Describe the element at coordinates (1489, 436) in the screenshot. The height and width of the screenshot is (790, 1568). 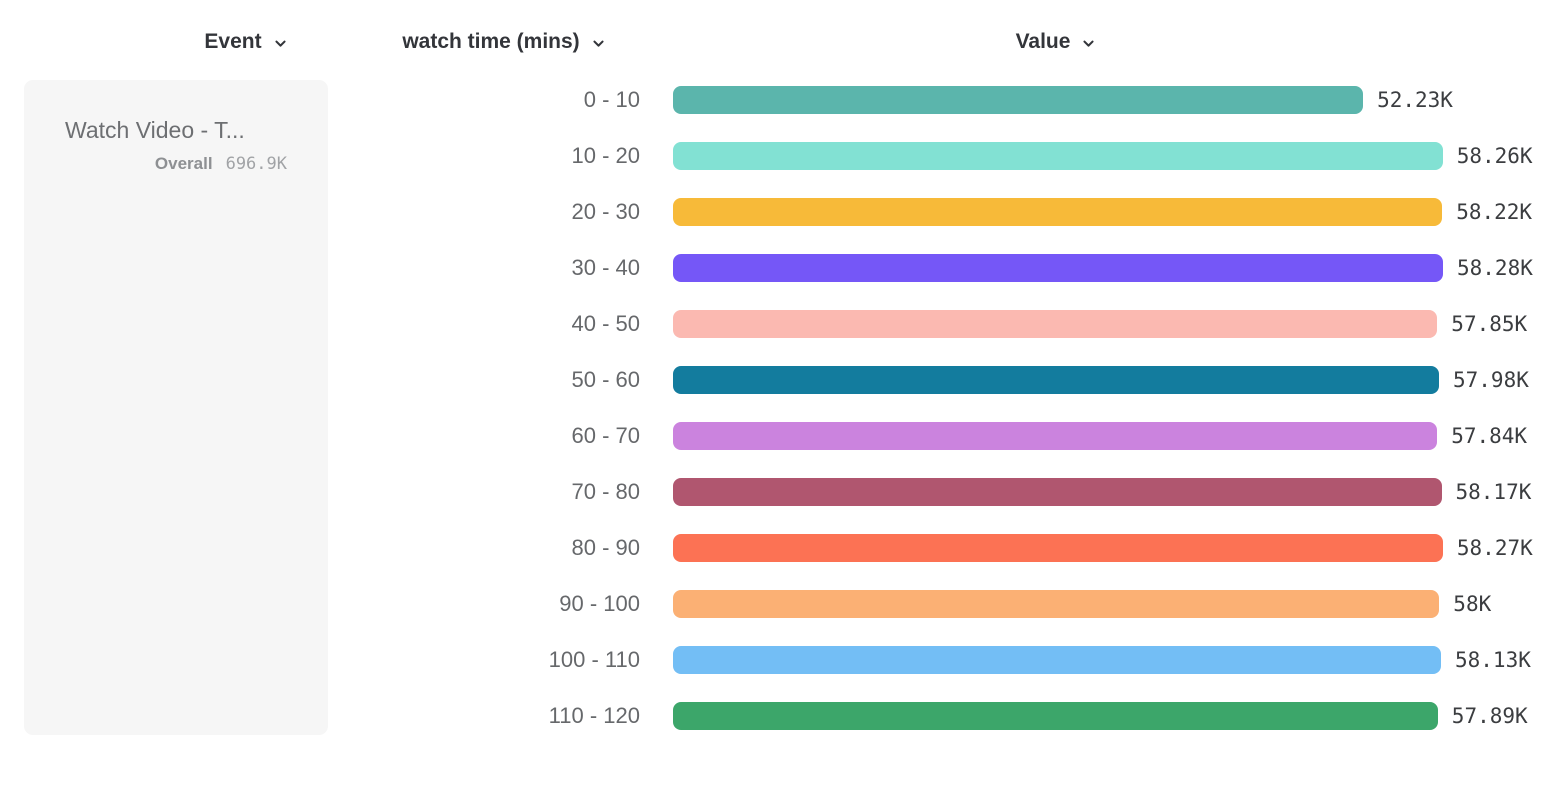
I see `bar-value: 57.84K` at that location.